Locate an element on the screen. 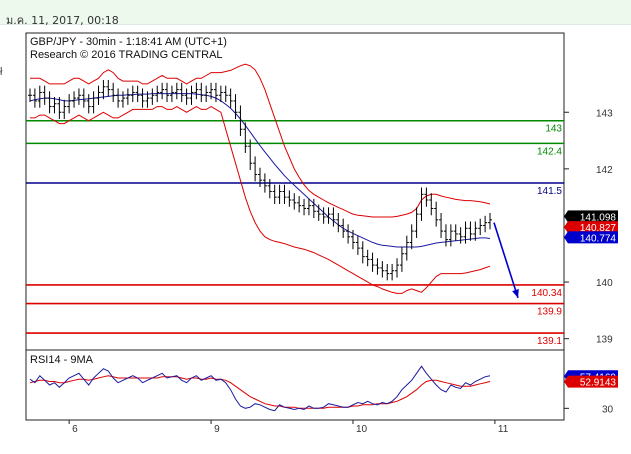 The image size is (631, 454). value-badge: 52.9143 is located at coordinates (591, 382).